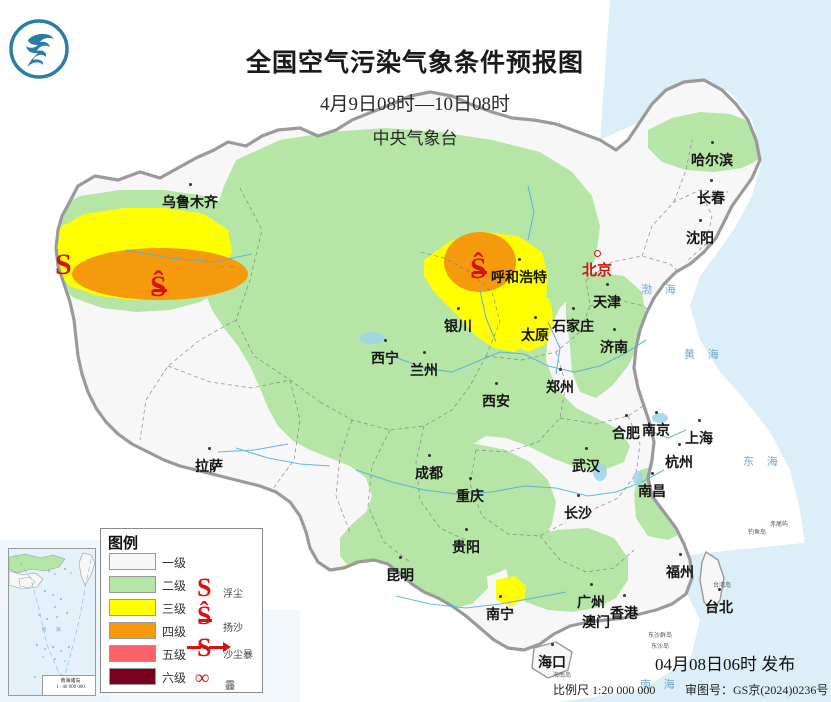 The image size is (831, 702). I want to click on blowing-sand-symbol-label: 扬沙, so click(233, 628).